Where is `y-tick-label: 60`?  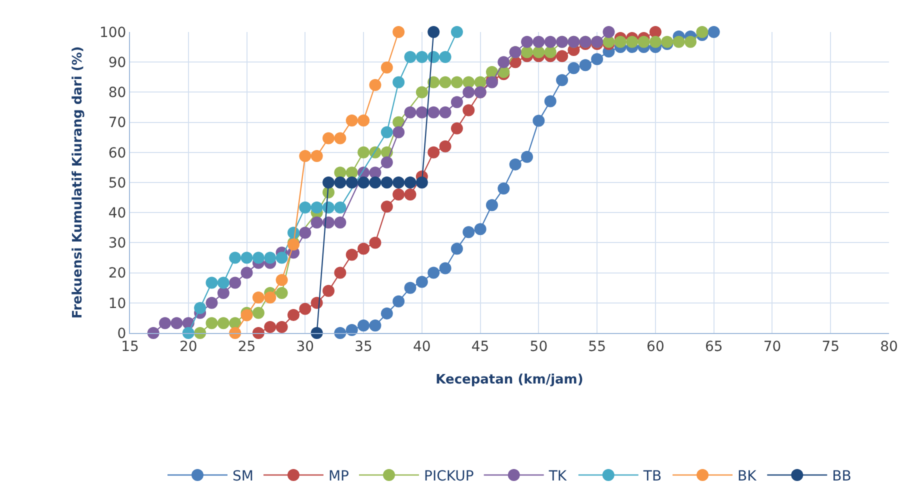 y-tick-label: 60 is located at coordinates (117, 153).